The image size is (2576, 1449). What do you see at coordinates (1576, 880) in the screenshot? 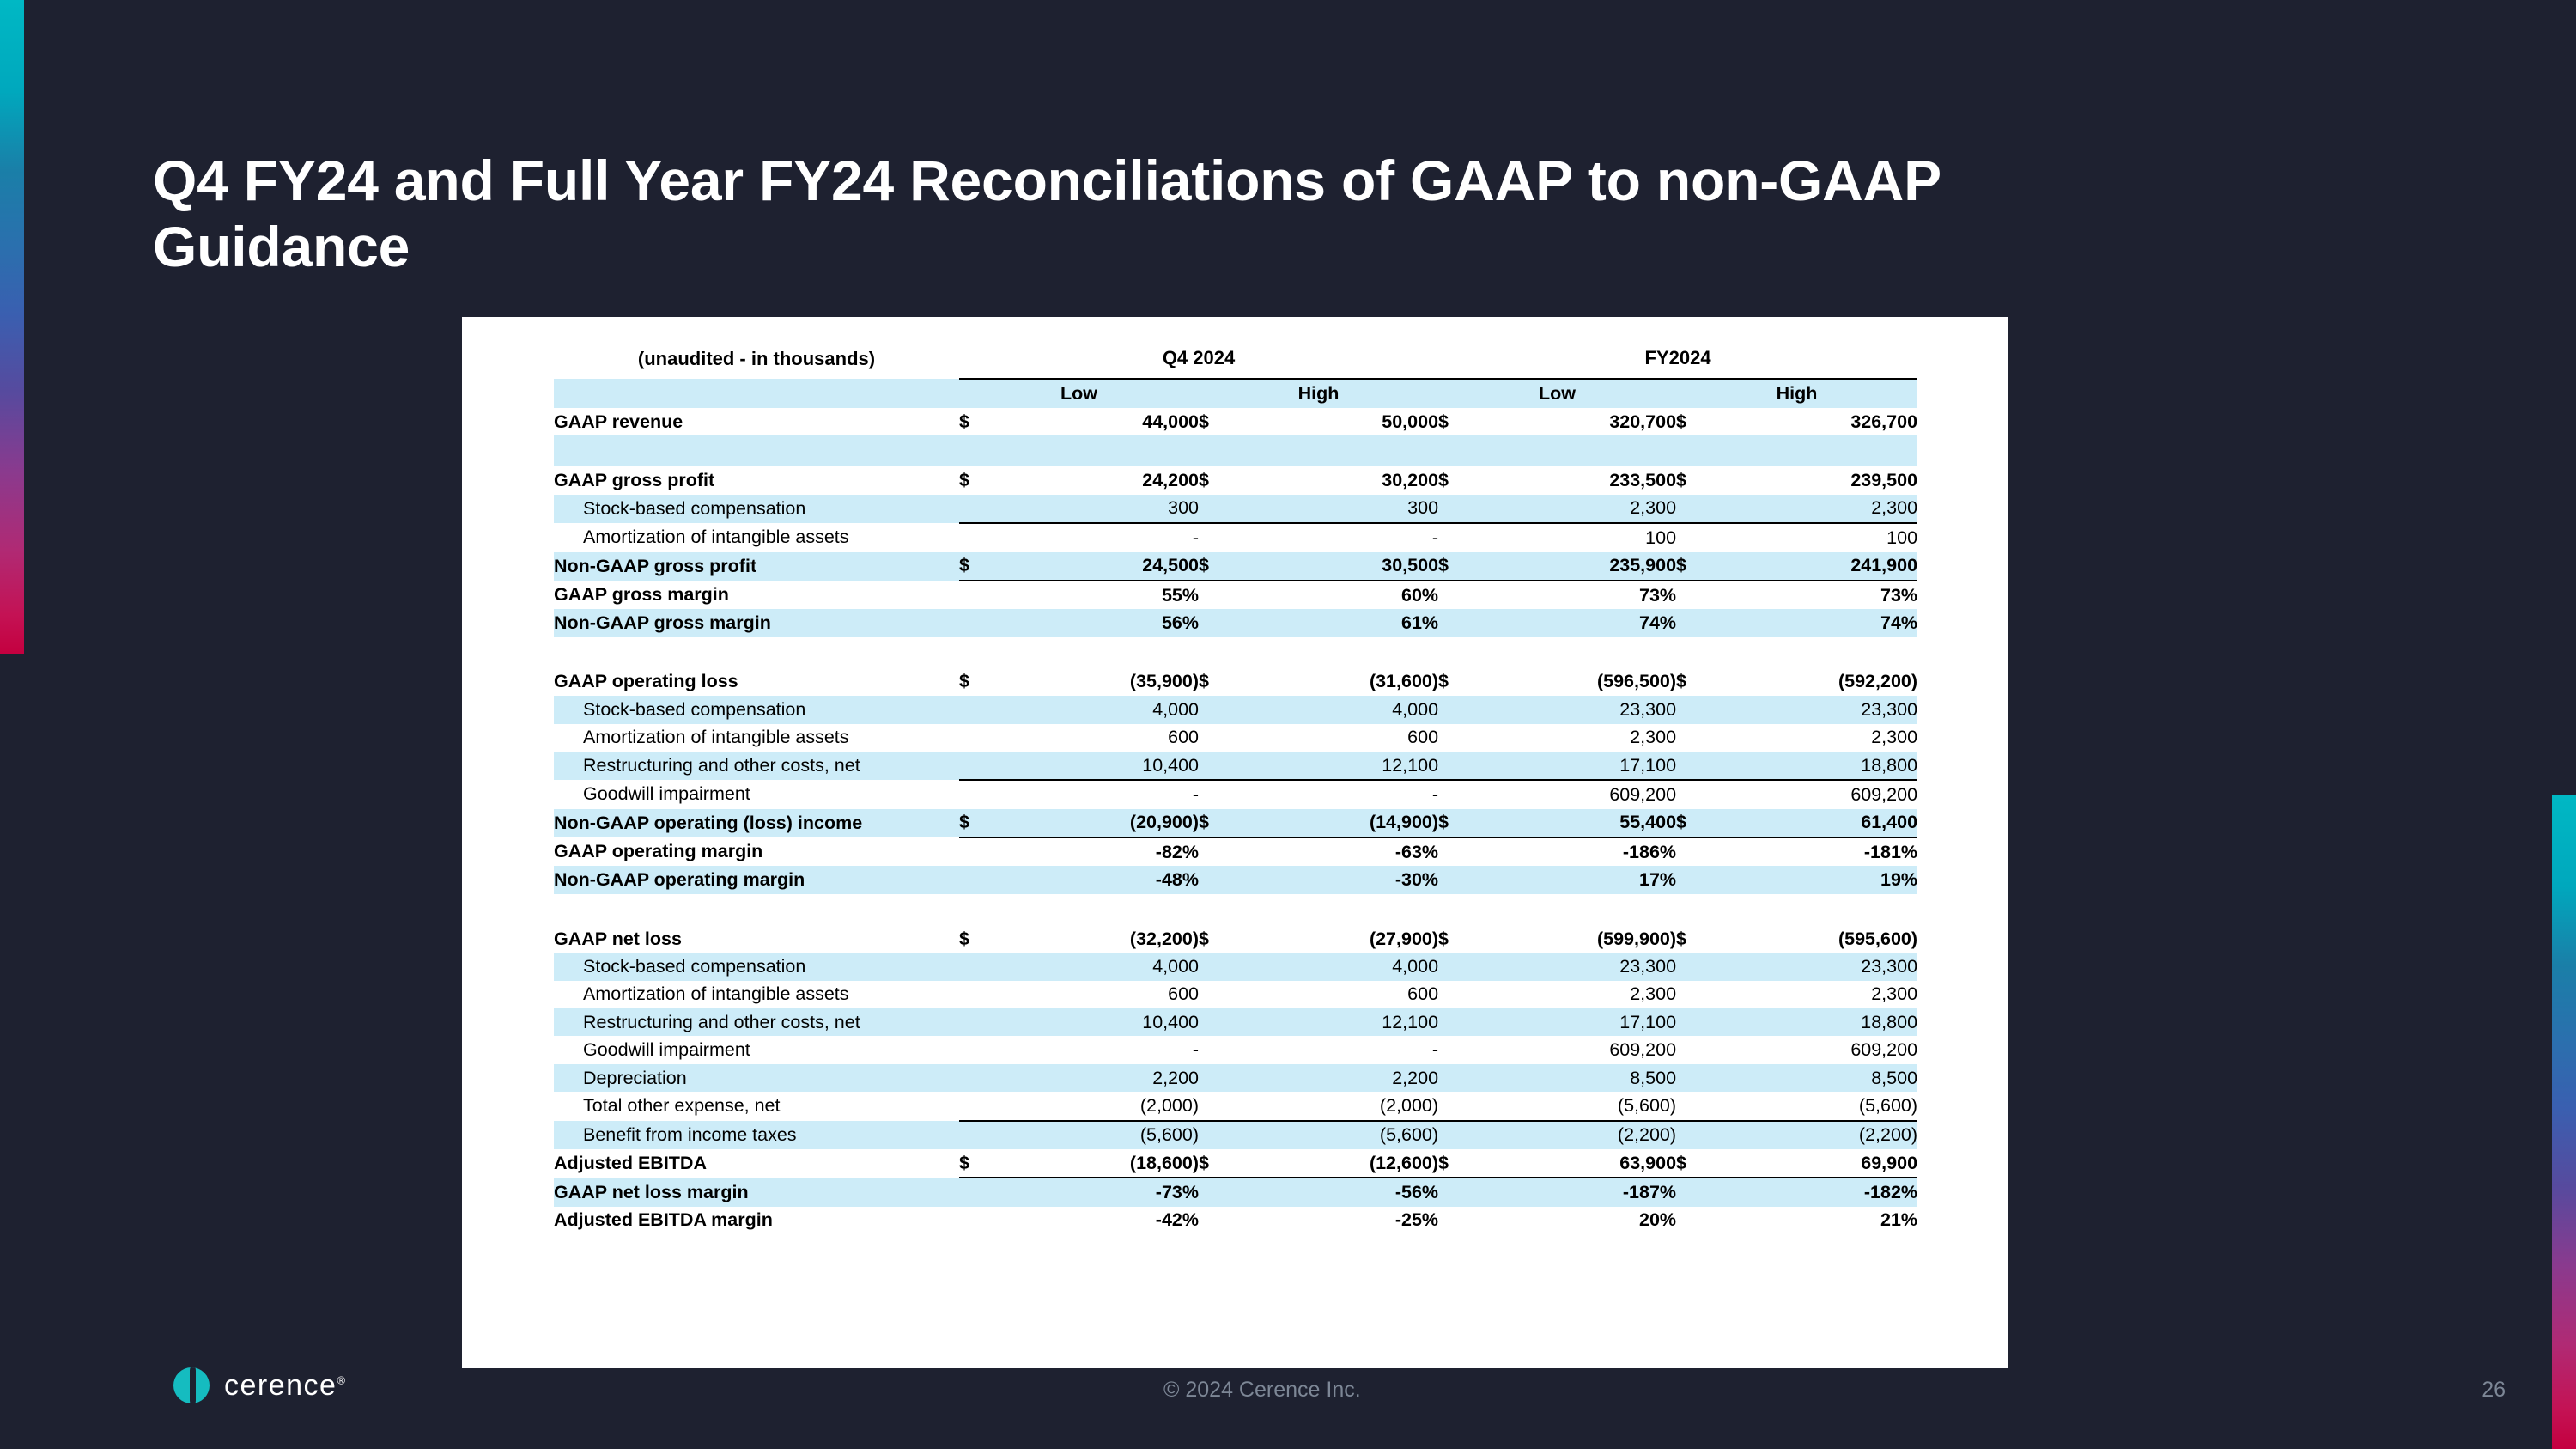
I see `cell-value-2: 17%` at bounding box center [1576, 880].